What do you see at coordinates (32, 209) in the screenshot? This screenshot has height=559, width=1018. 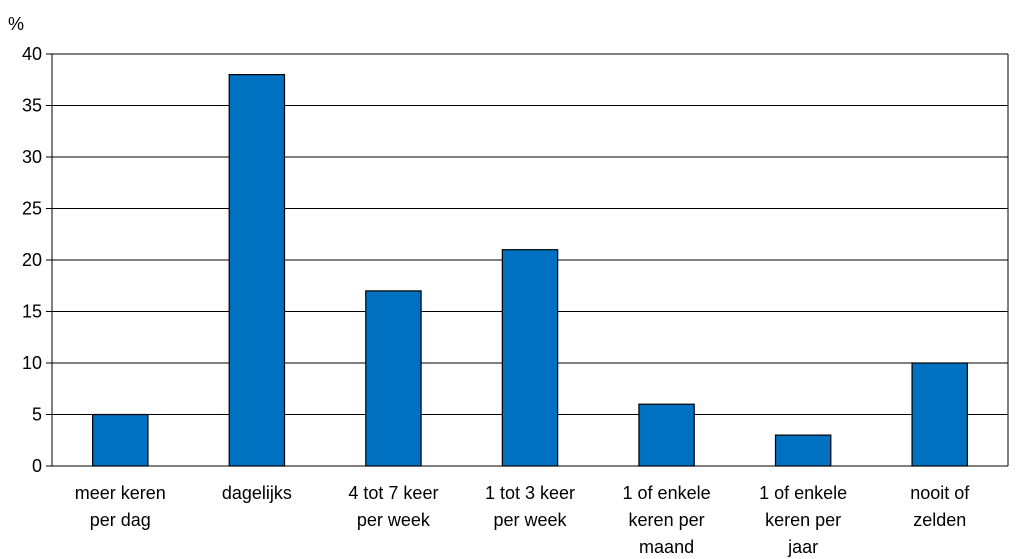 I see `y-tick-label: 25` at bounding box center [32, 209].